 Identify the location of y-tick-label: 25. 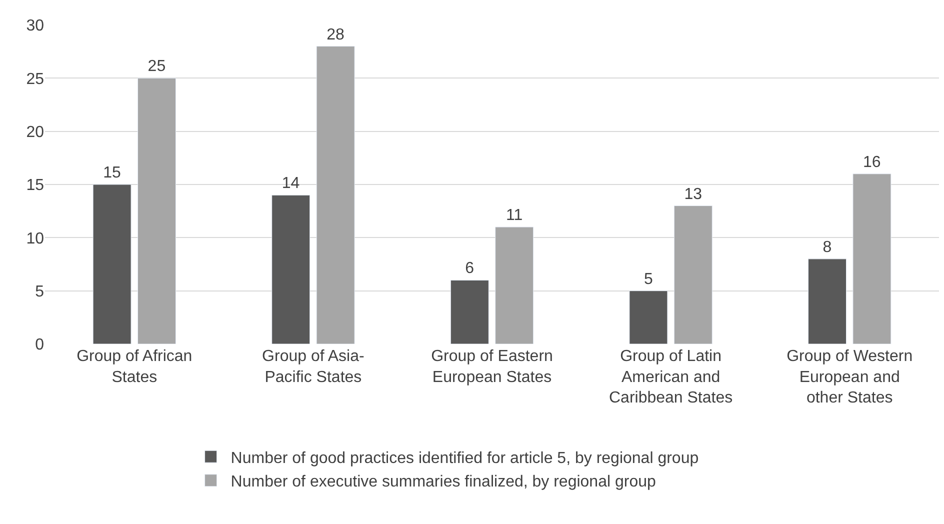
(35, 79).